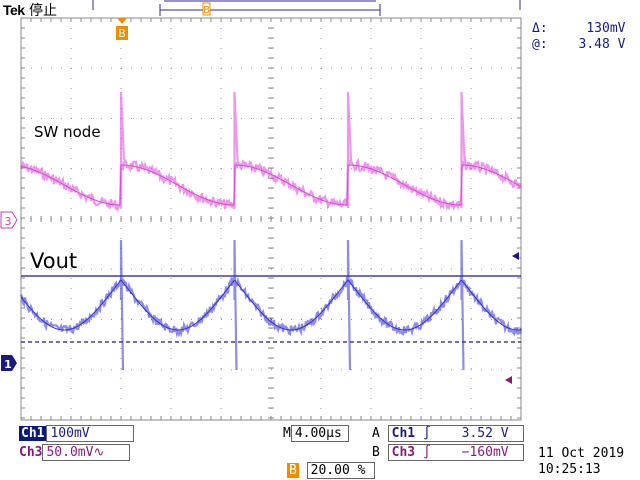 The height and width of the screenshot is (480, 640). Describe the element at coordinates (508, 380) in the screenshot. I see `ch3-trigger-level-arrow` at that location.